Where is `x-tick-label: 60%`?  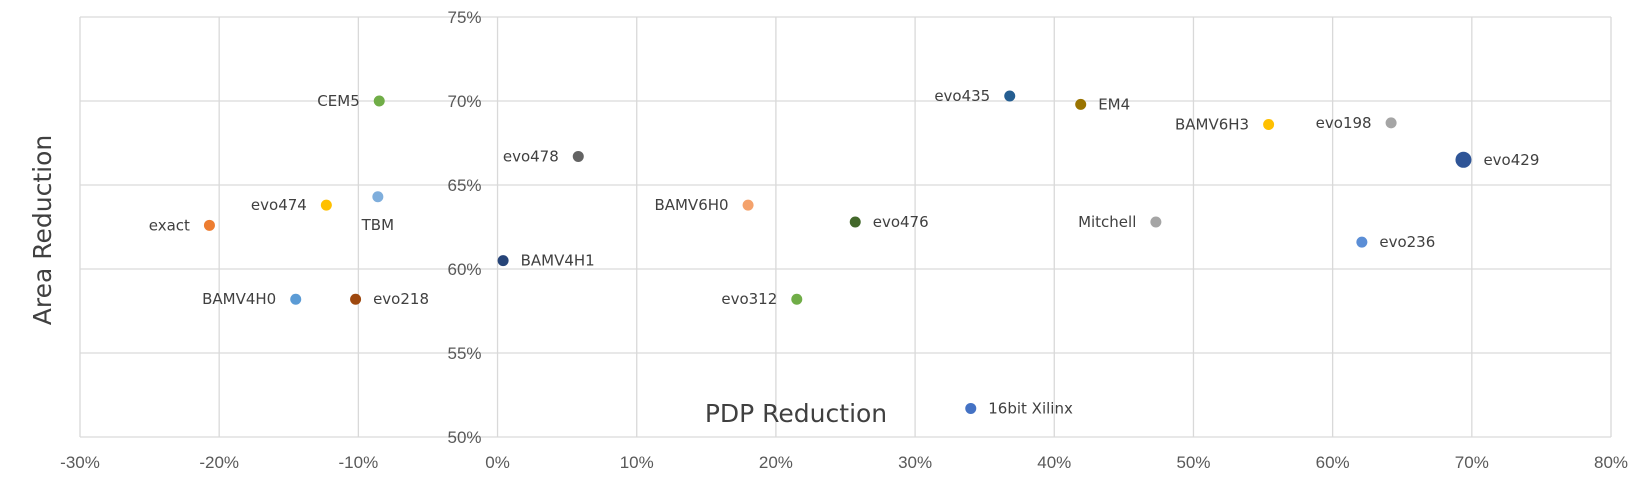
x-tick-label: 60% is located at coordinates (1333, 462).